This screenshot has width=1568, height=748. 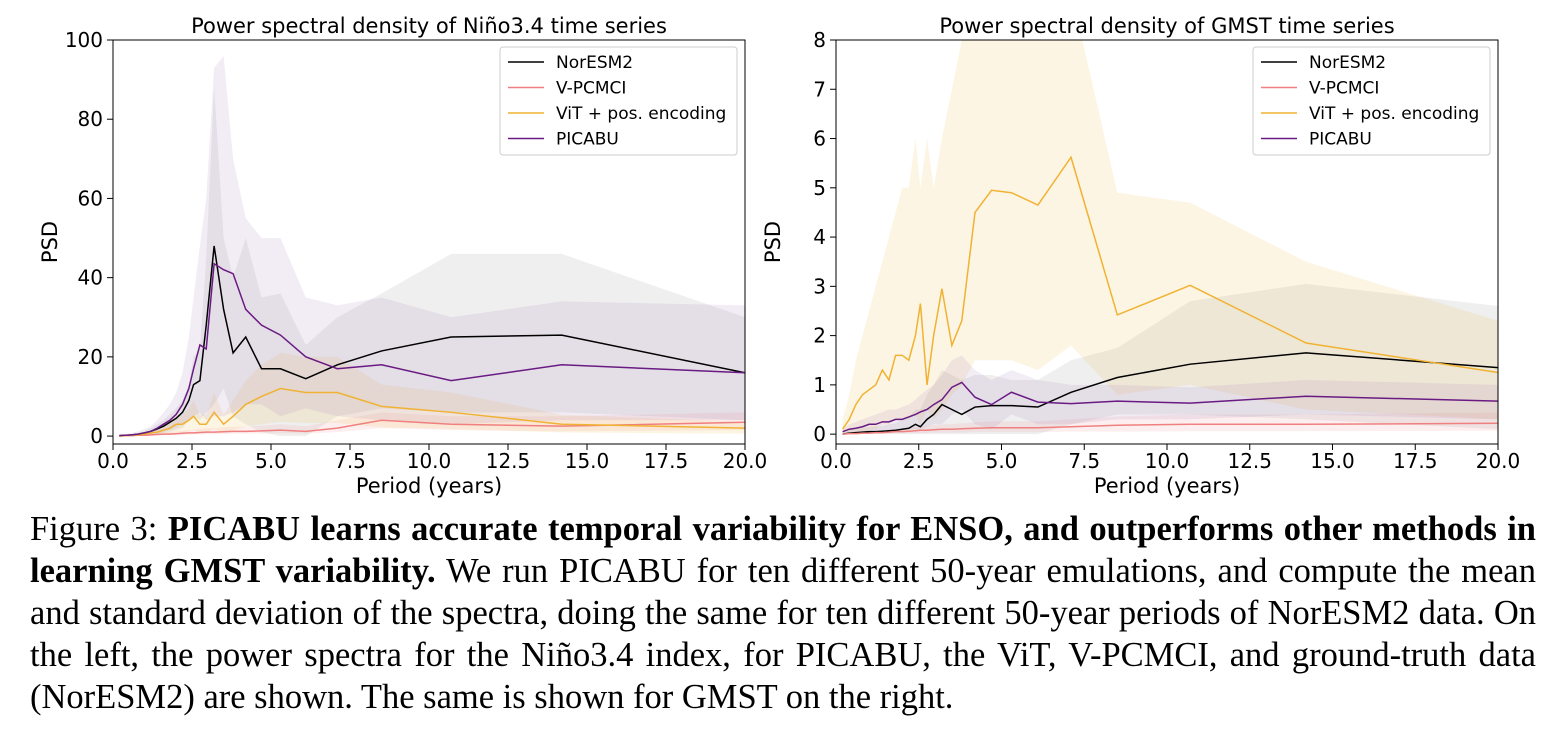 What do you see at coordinates (819, 139) in the screenshot?
I see `y-tick-label: 6` at bounding box center [819, 139].